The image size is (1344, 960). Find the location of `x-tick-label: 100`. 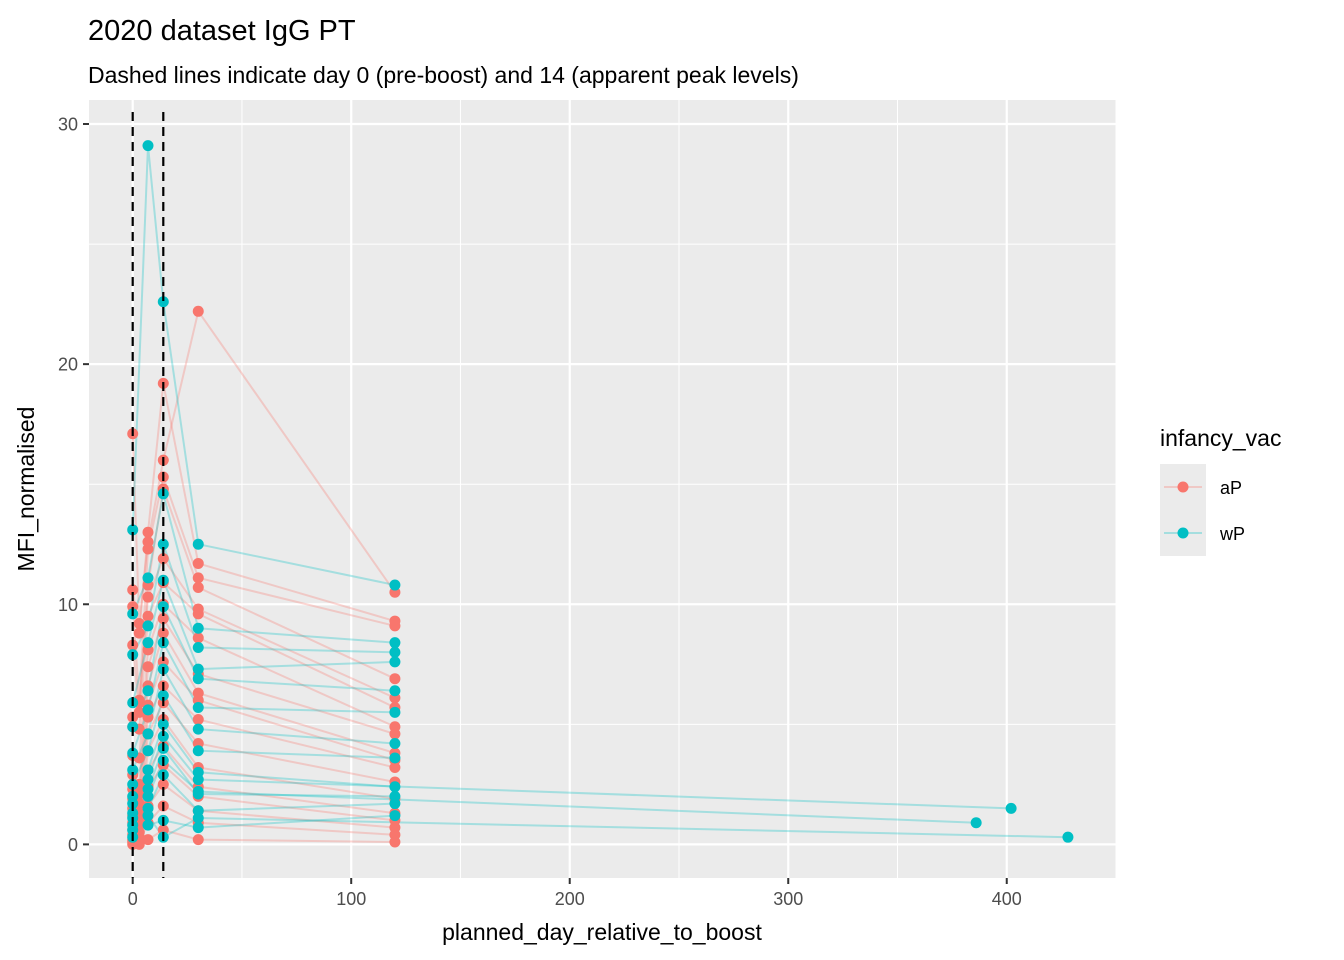

x-tick-label: 100 is located at coordinates (351, 899).